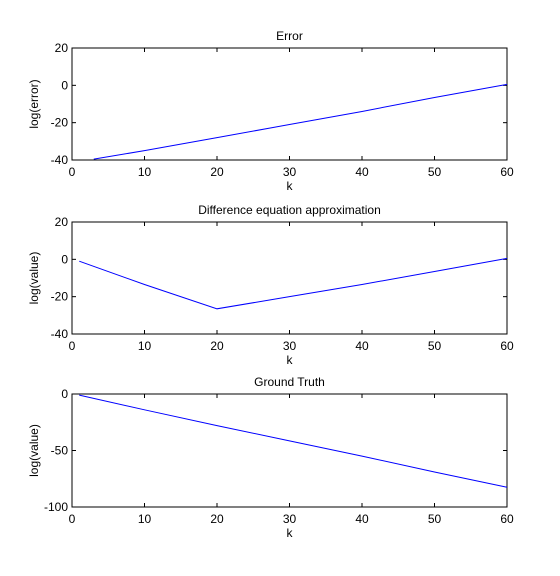 The image size is (560, 576). I want to click on y-axis-label: log(error), so click(34, 103).